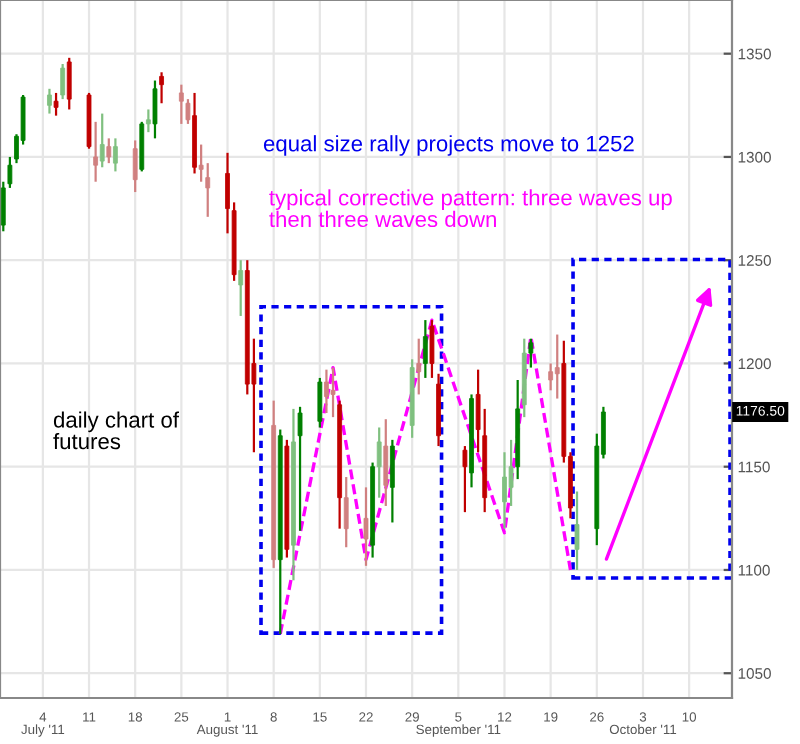  Describe the element at coordinates (448, 145) in the screenshot. I see `annotation: equal size rally projects move to 1252` at that location.